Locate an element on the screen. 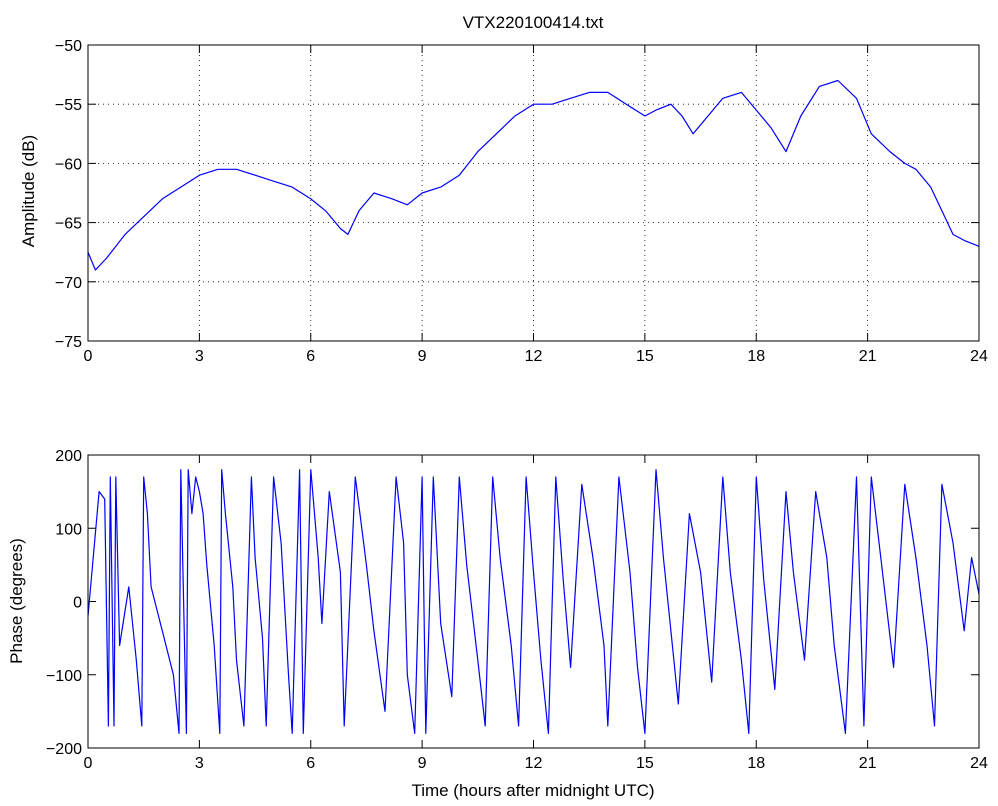 The height and width of the screenshot is (806, 998). phase-y-tick-label: 200 is located at coordinates (68, 456).